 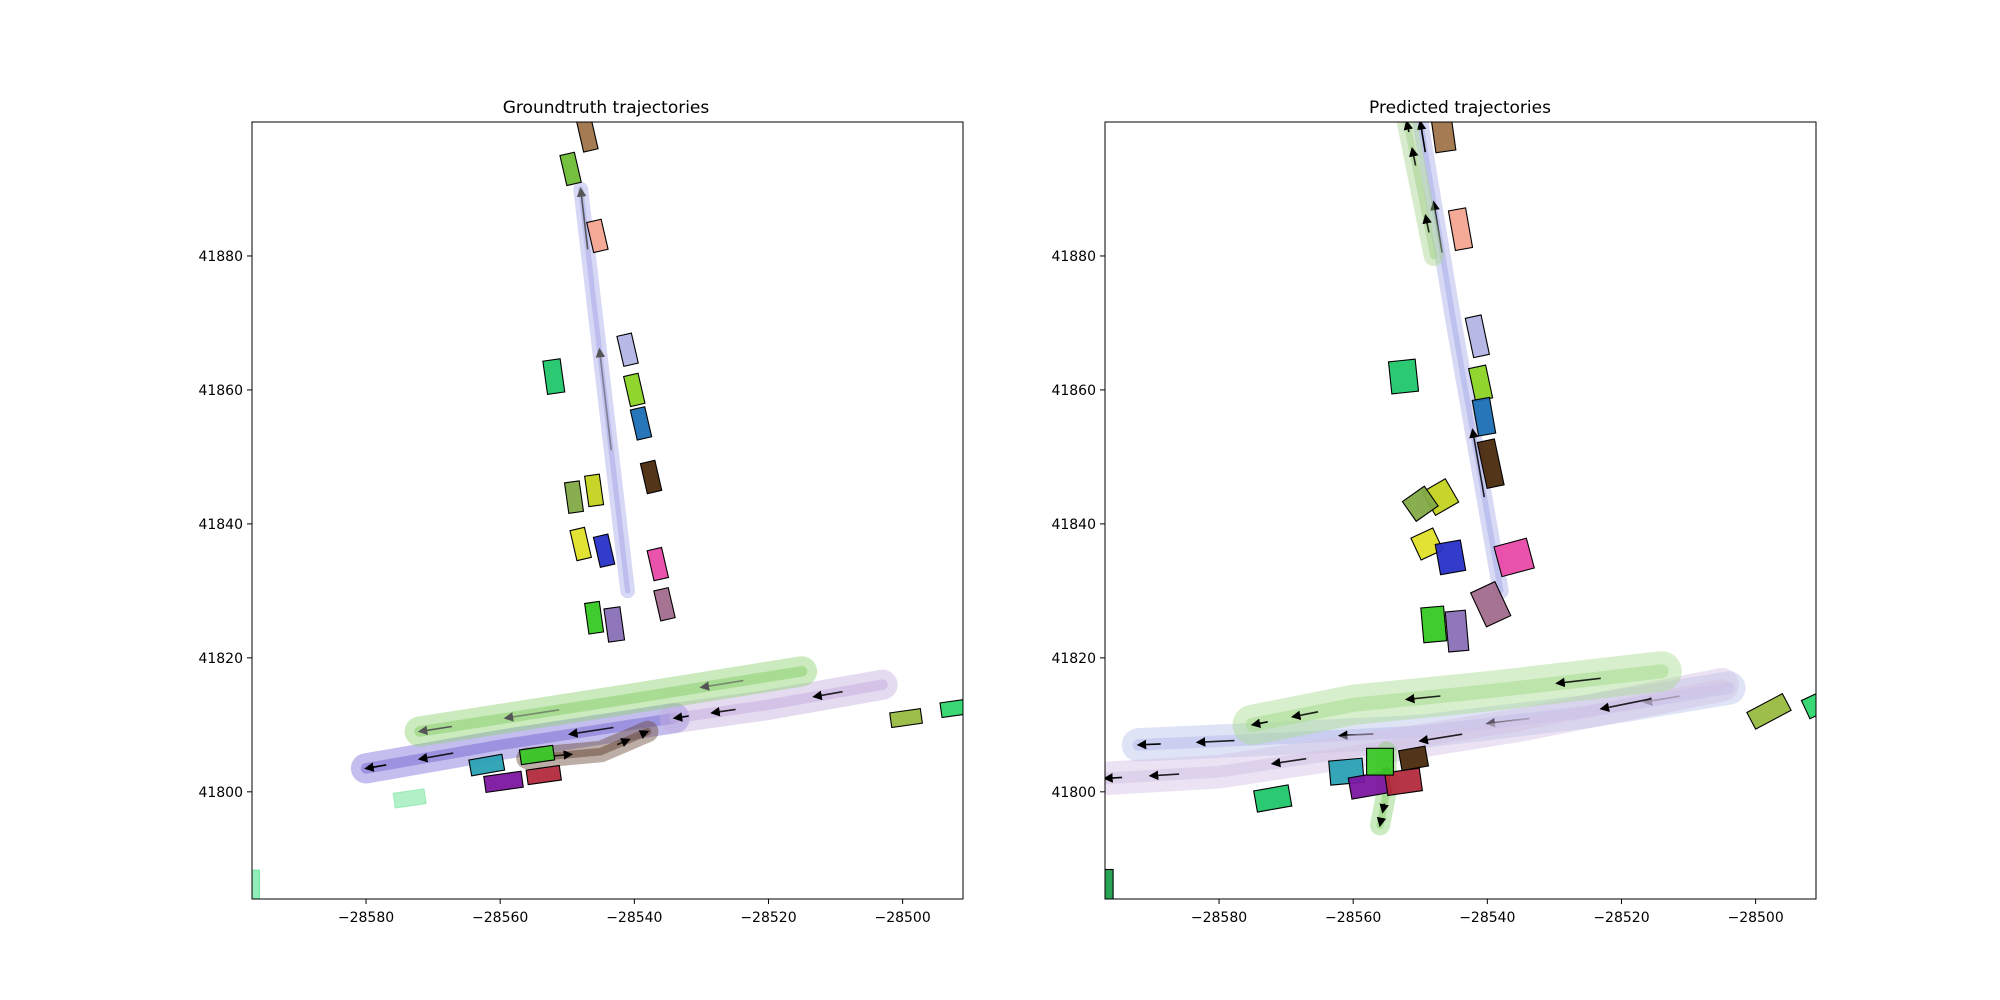 What do you see at coordinates (1073, 525) in the screenshot?
I see `y-tick-label: 41840` at bounding box center [1073, 525].